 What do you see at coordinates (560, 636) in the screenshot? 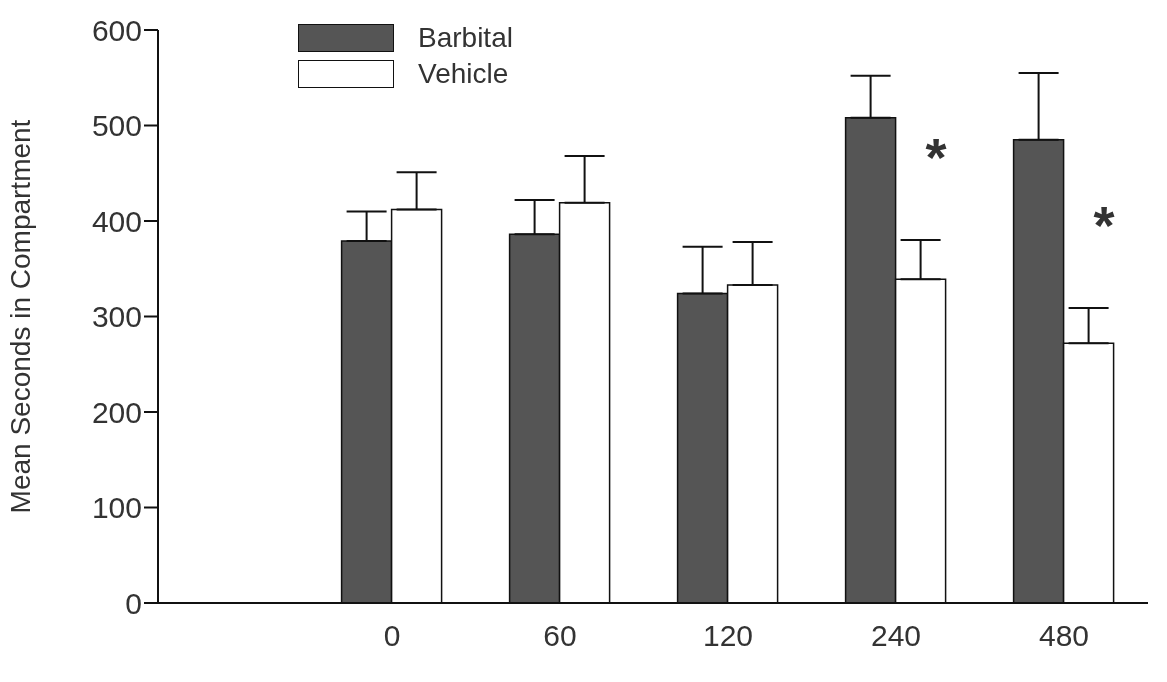
I see `x-tick-label: 60` at bounding box center [560, 636].